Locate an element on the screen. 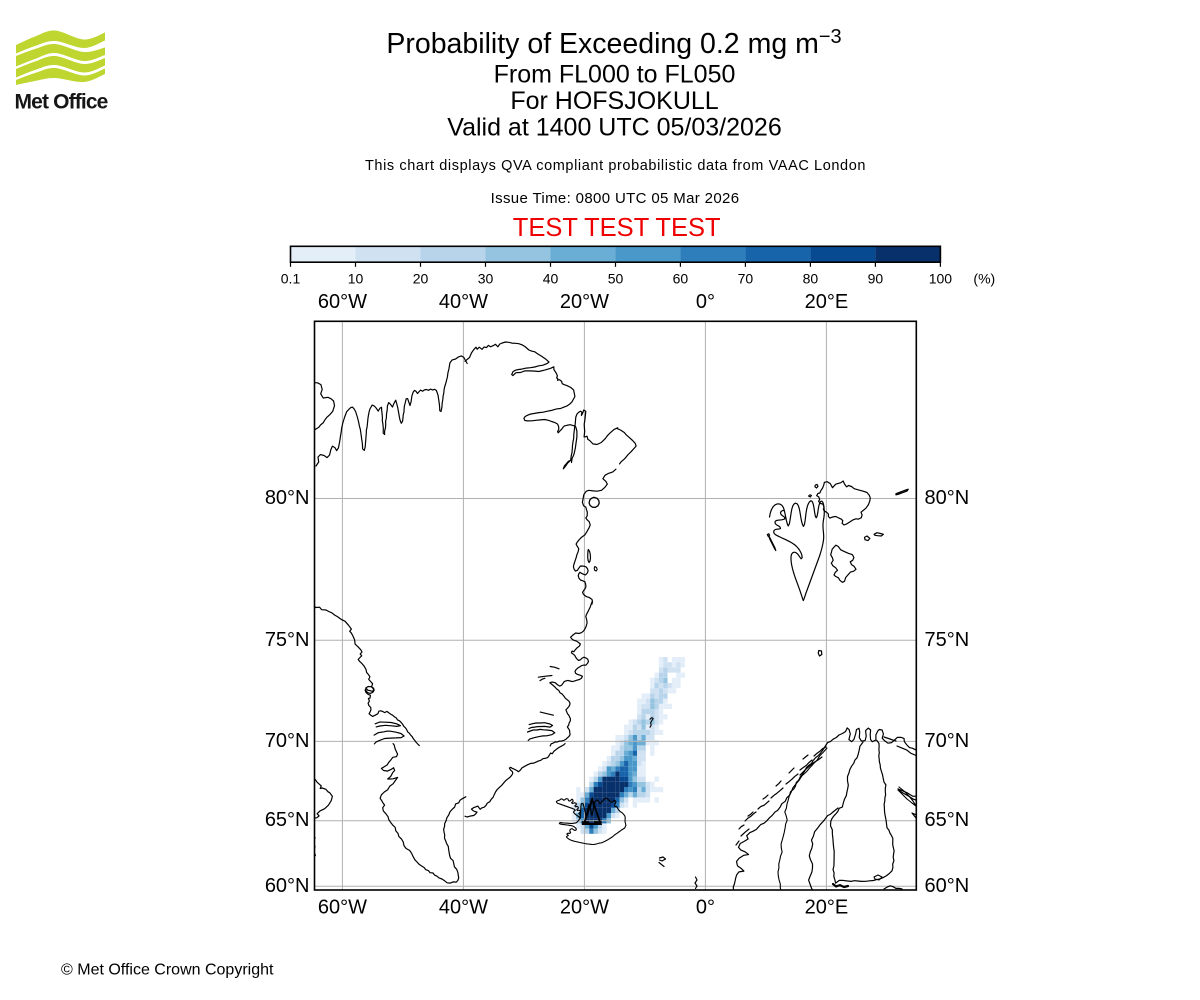 This screenshot has height=1000, width=1200. svg-text: 50 is located at coordinates (616, 278).